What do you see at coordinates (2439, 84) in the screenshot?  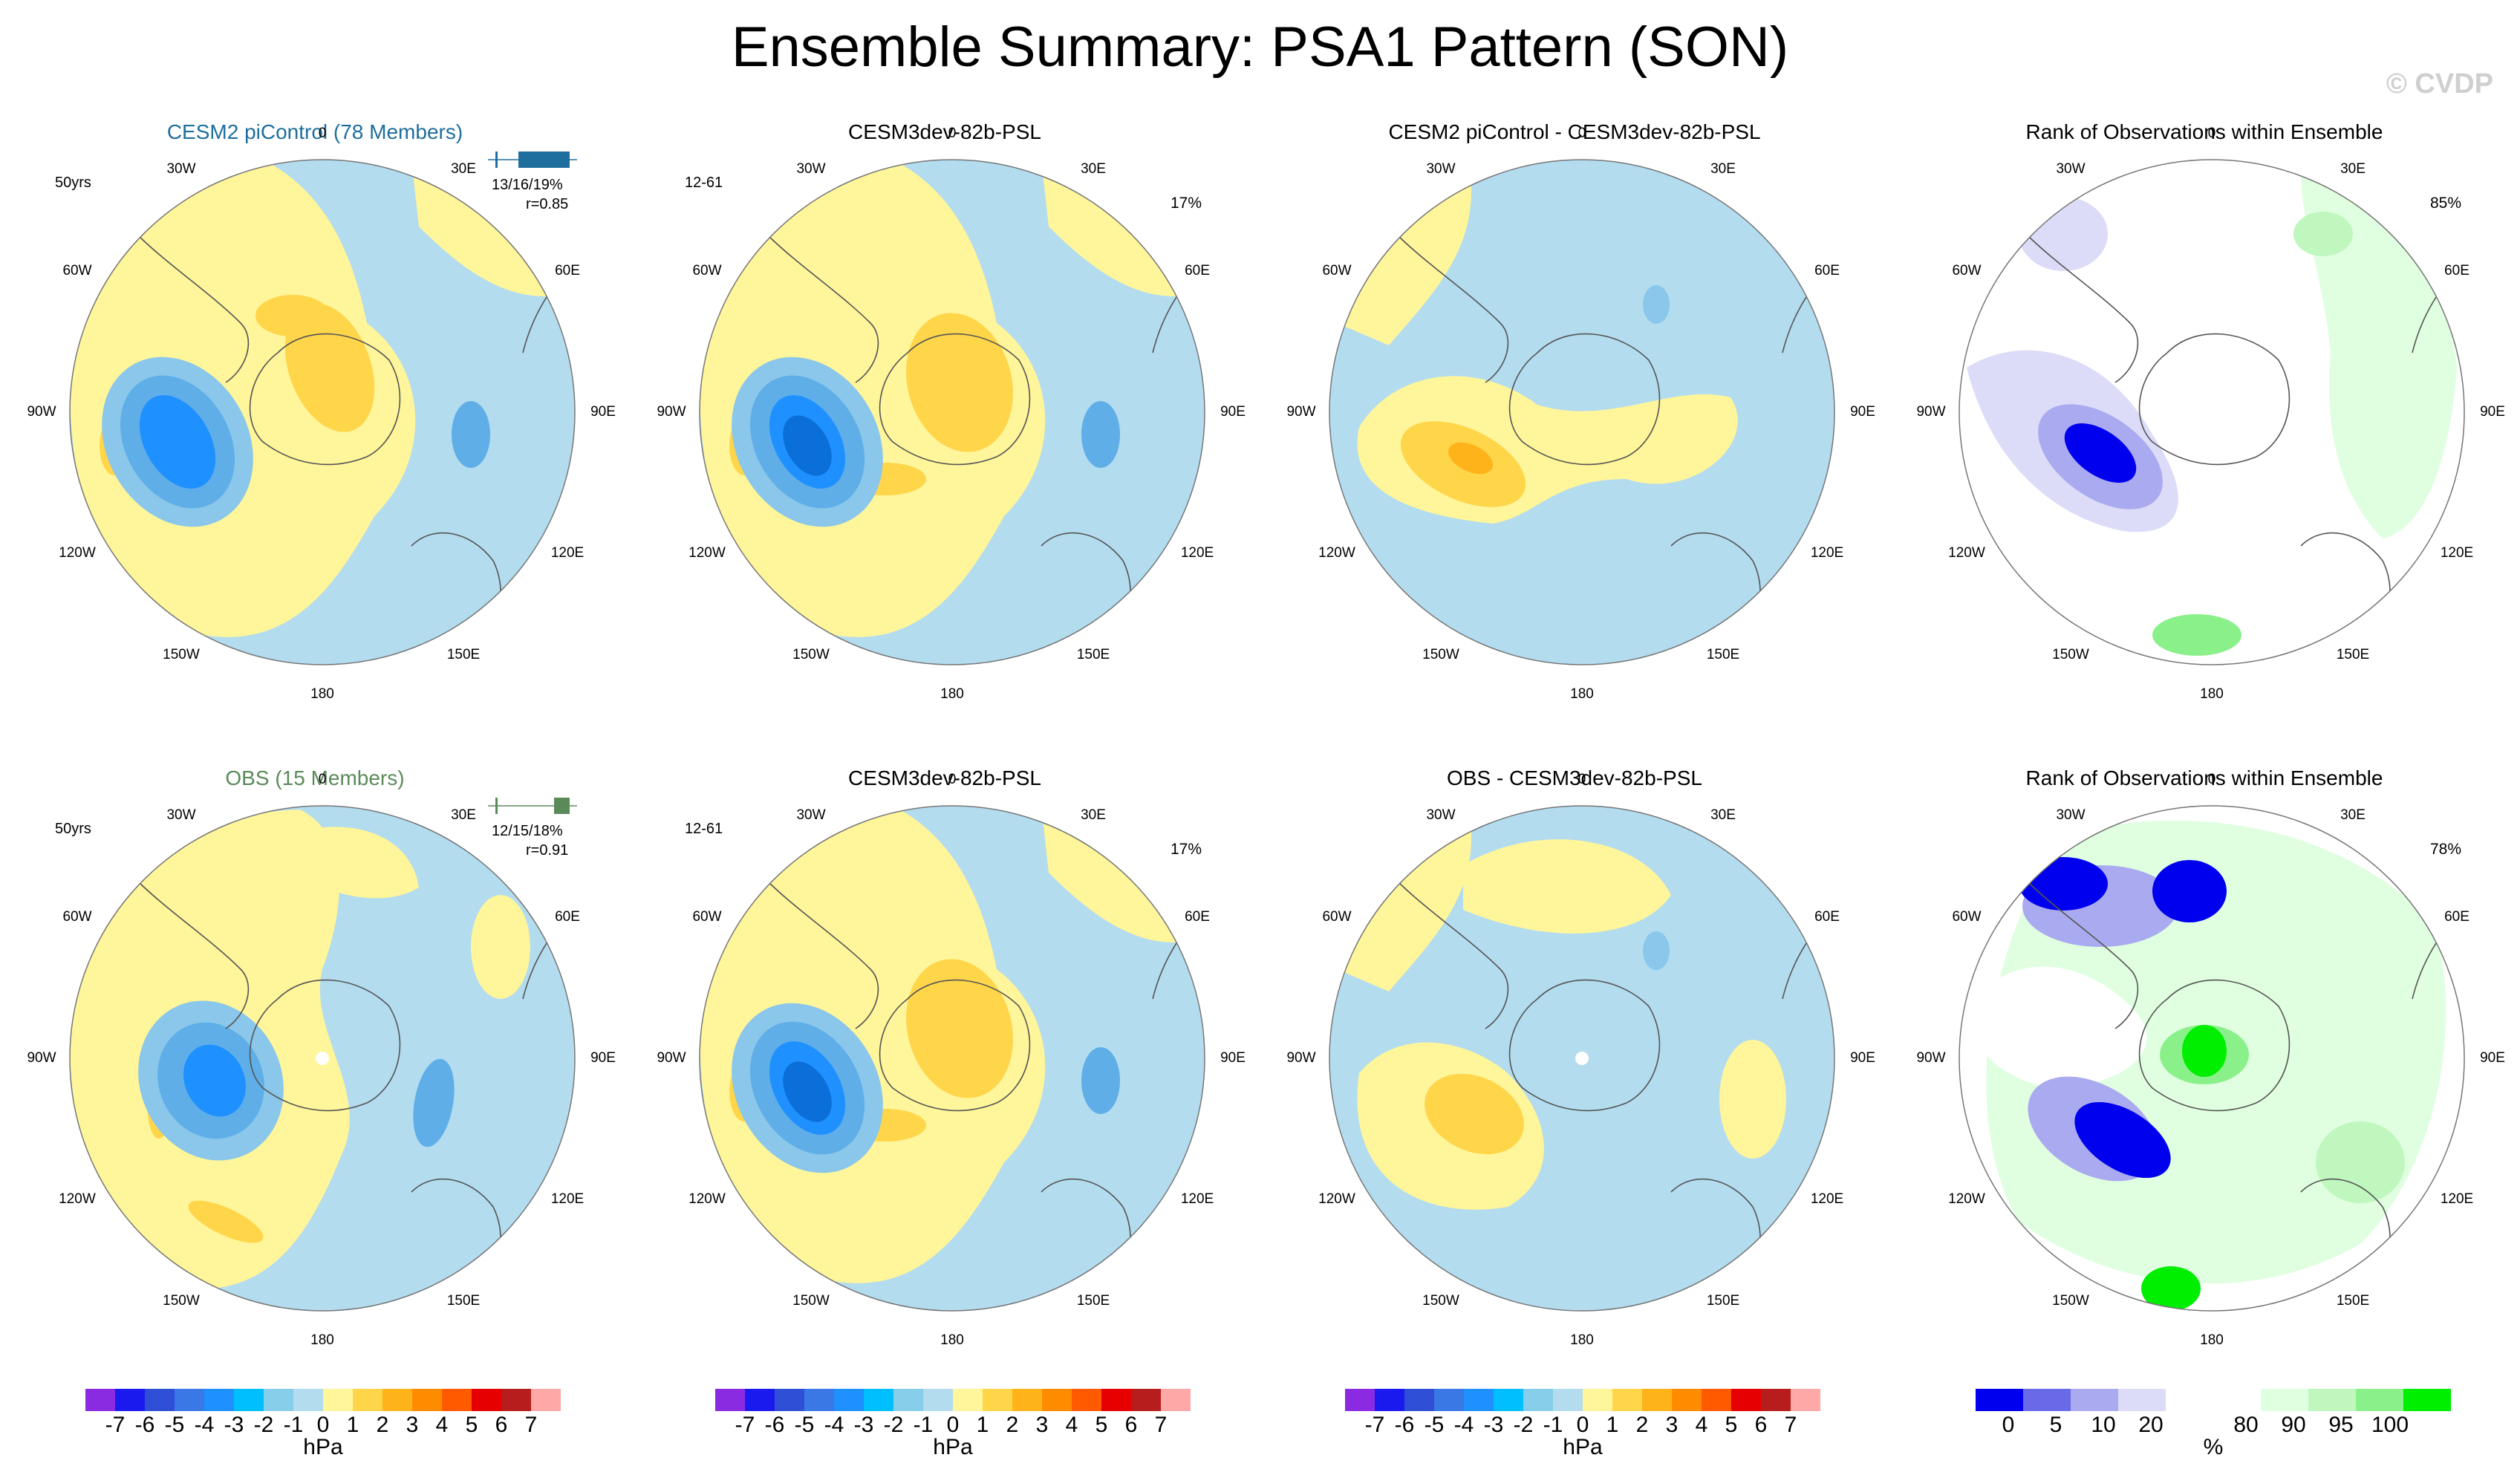 I see `cvdp-watermark: © CVDP` at bounding box center [2439, 84].